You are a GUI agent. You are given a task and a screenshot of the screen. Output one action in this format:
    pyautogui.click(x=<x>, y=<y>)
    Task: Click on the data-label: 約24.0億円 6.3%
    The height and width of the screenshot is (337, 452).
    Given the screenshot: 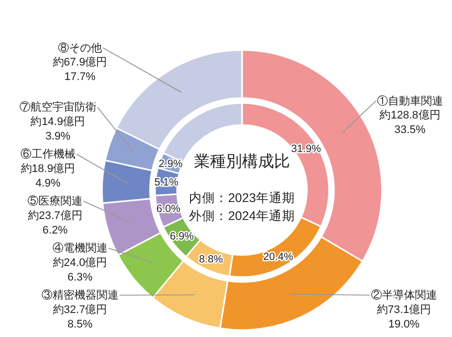 What is the action you would take?
    pyautogui.click(x=80, y=270)
    